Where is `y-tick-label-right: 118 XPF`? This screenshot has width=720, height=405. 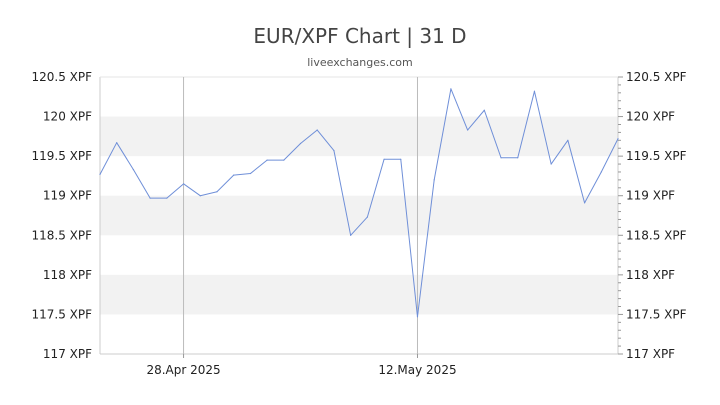
y-tick-label-right: 118 XPF is located at coordinates (650, 275).